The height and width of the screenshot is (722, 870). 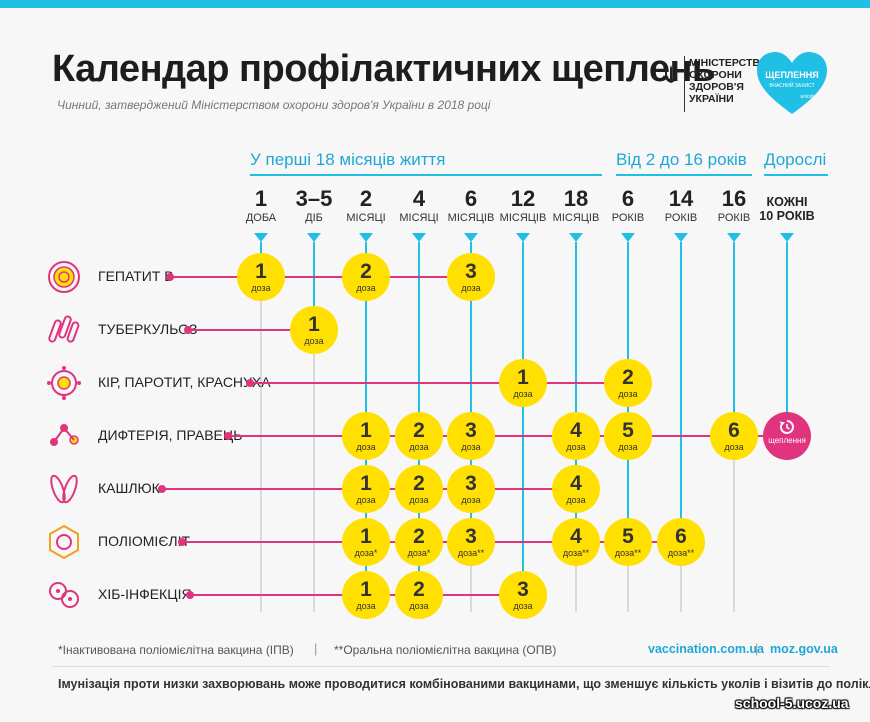 I want to click on adult-booster-circle: щеплення, so click(x=787, y=436).